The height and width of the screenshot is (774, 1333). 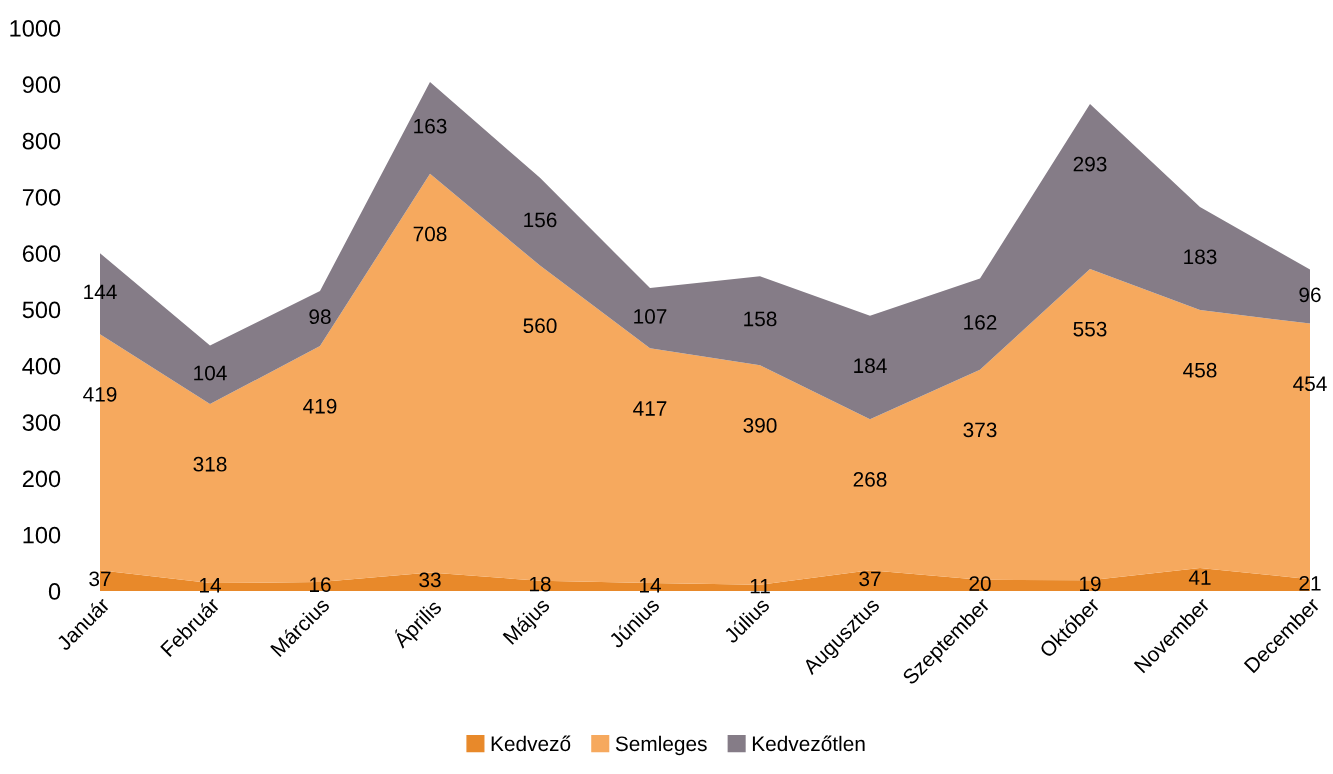 I want to click on data-label: 293, so click(x=1090, y=164).